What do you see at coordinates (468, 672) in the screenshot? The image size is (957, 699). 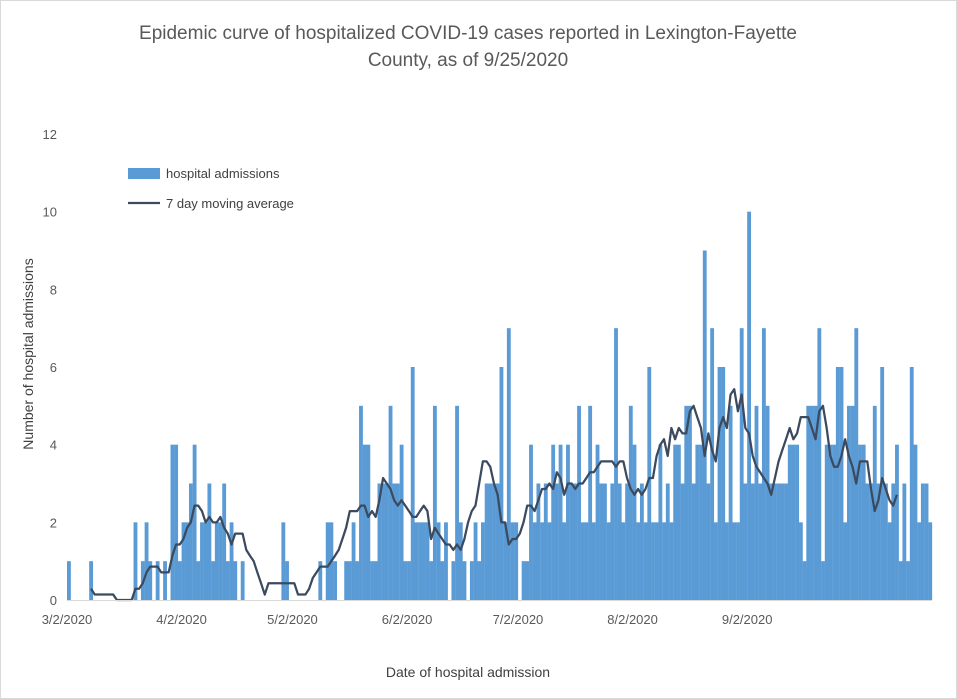 I see `x-axis-label: Date of hospital admission` at bounding box center [468, 672].